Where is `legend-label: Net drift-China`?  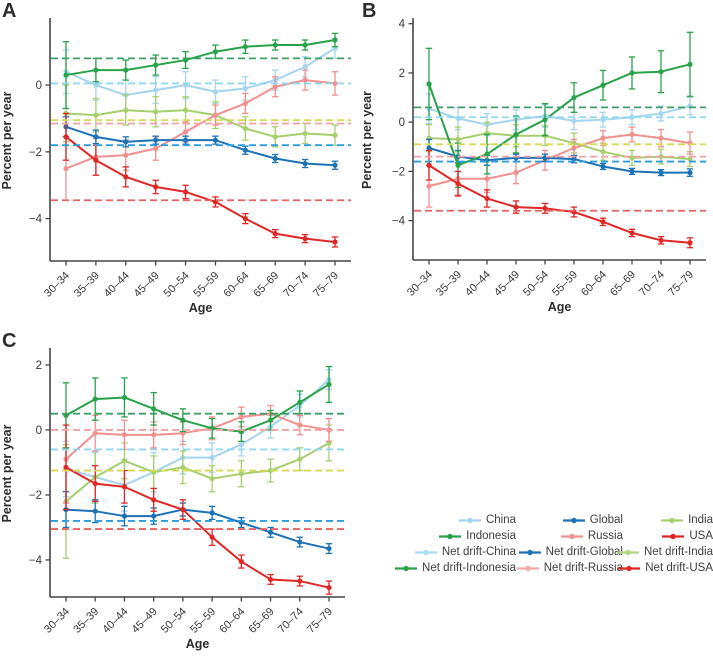
legend-label: Net drift-China is located at coordinates (478, 552).